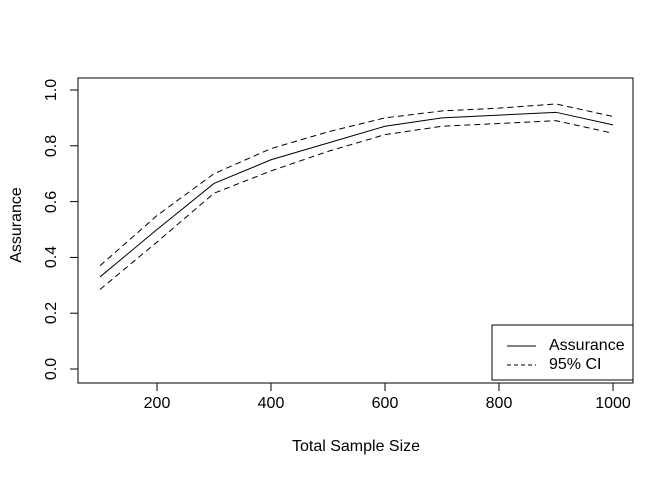  I want to click on y-tick-label: 0.8, so click(51, 145).